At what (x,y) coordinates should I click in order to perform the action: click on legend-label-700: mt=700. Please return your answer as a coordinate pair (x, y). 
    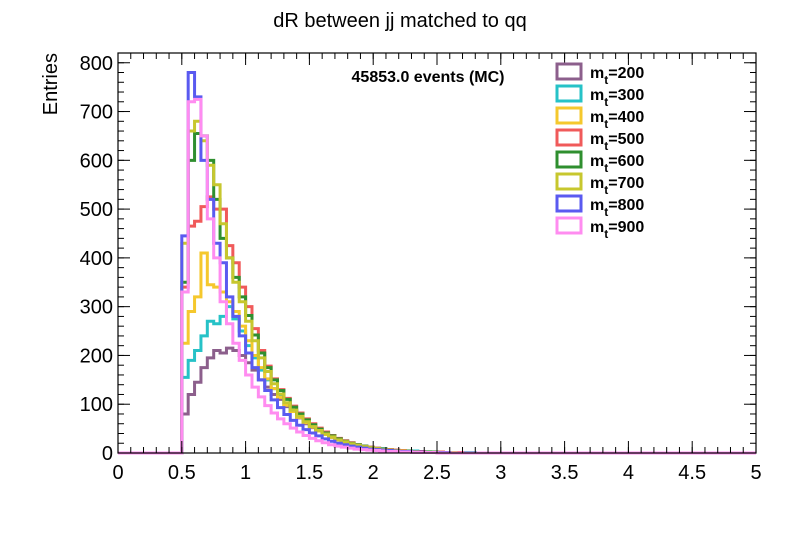
    Looking at the image, I should click on (617, 186).